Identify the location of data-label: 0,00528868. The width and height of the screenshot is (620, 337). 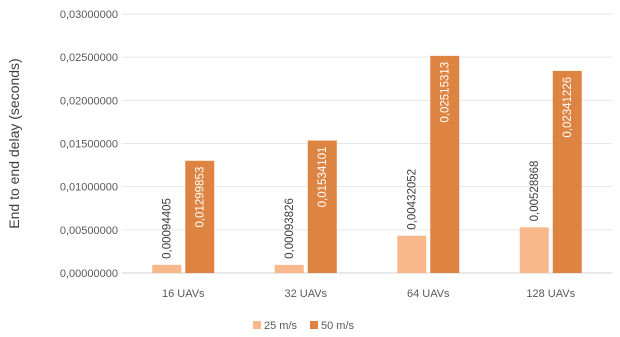
(535, 191).